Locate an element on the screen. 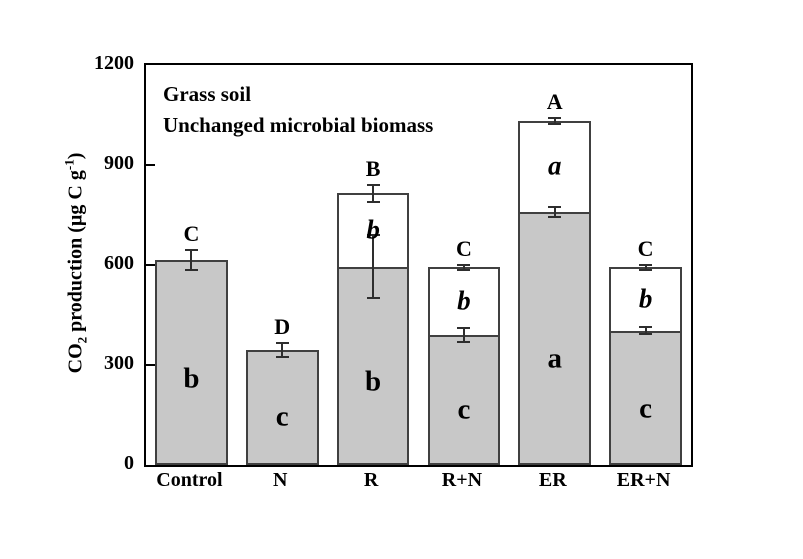 The image size is (803, 559). x-category-label-r: R is located at coordinates (371, 480).